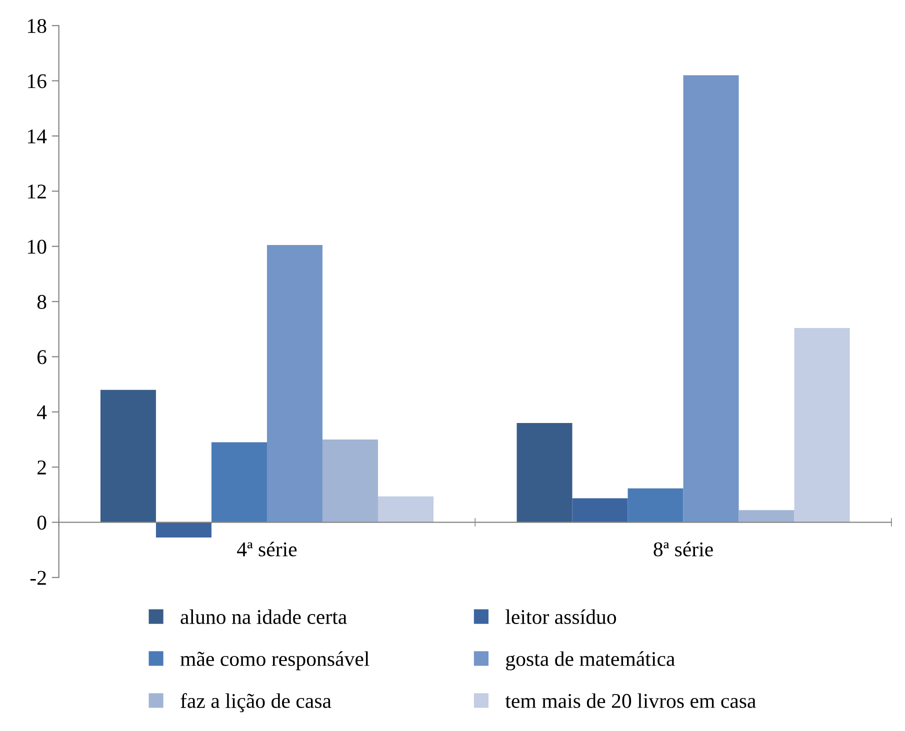 This screenshot has height=731, width=905. I want to click on y-tick-label: 12, so click(37, 191).